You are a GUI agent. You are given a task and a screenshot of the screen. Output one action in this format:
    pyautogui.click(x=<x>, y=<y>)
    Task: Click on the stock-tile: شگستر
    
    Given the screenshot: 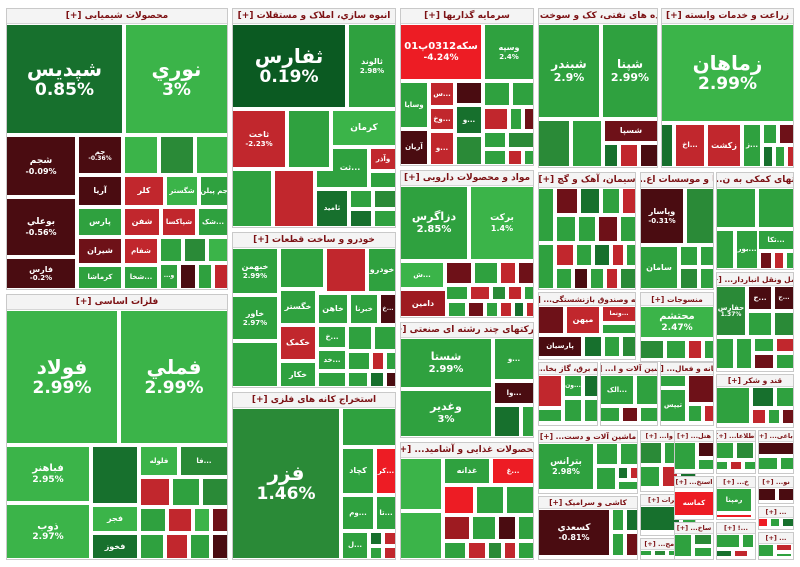 What is the action you would take?
    pyautogui.click(x=182, y=191)
    